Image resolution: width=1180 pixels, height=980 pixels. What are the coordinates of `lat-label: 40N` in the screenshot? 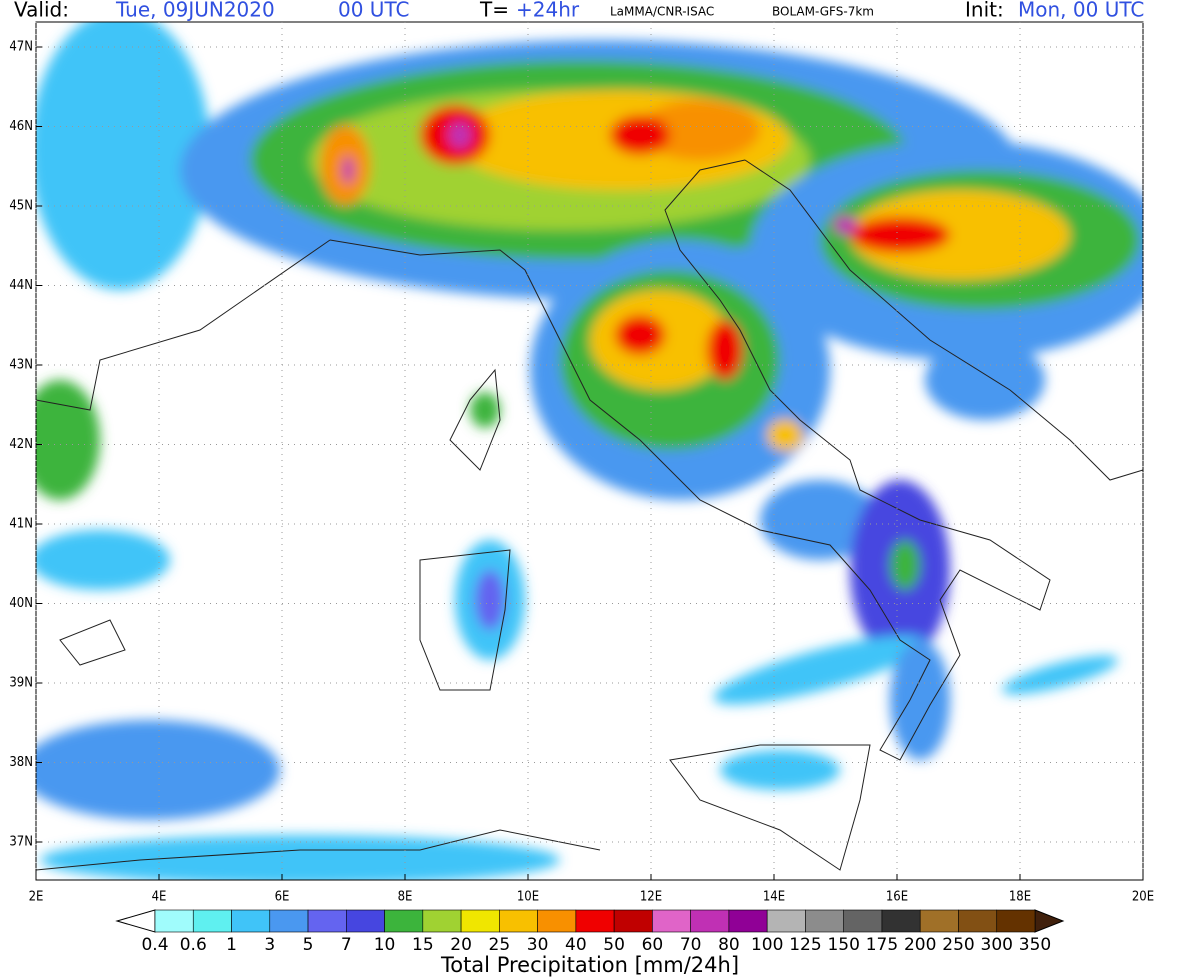 It's located at (21, 603).